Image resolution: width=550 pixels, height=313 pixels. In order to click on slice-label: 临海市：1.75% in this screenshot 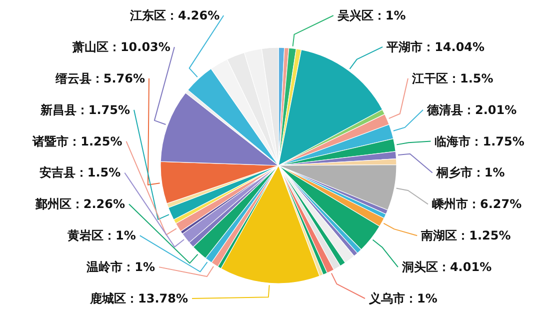, I will do `click(479, 141)`.